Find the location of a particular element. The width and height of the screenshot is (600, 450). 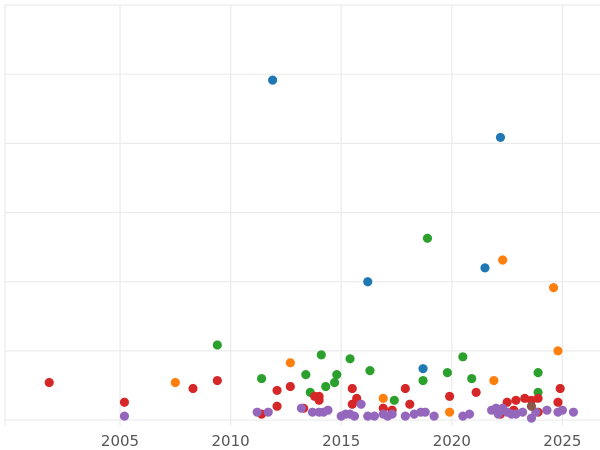

x-tick-label: 2010 is located at coordinates (231, 441).